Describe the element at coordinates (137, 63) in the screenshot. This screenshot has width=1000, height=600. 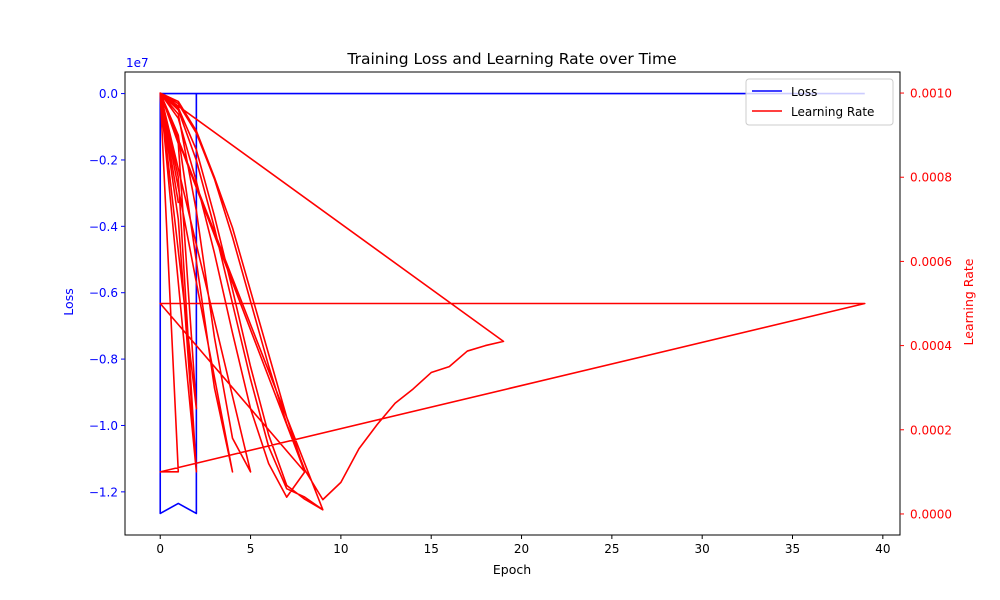
I see `left-axis-offset-label: 1e7` at that location.